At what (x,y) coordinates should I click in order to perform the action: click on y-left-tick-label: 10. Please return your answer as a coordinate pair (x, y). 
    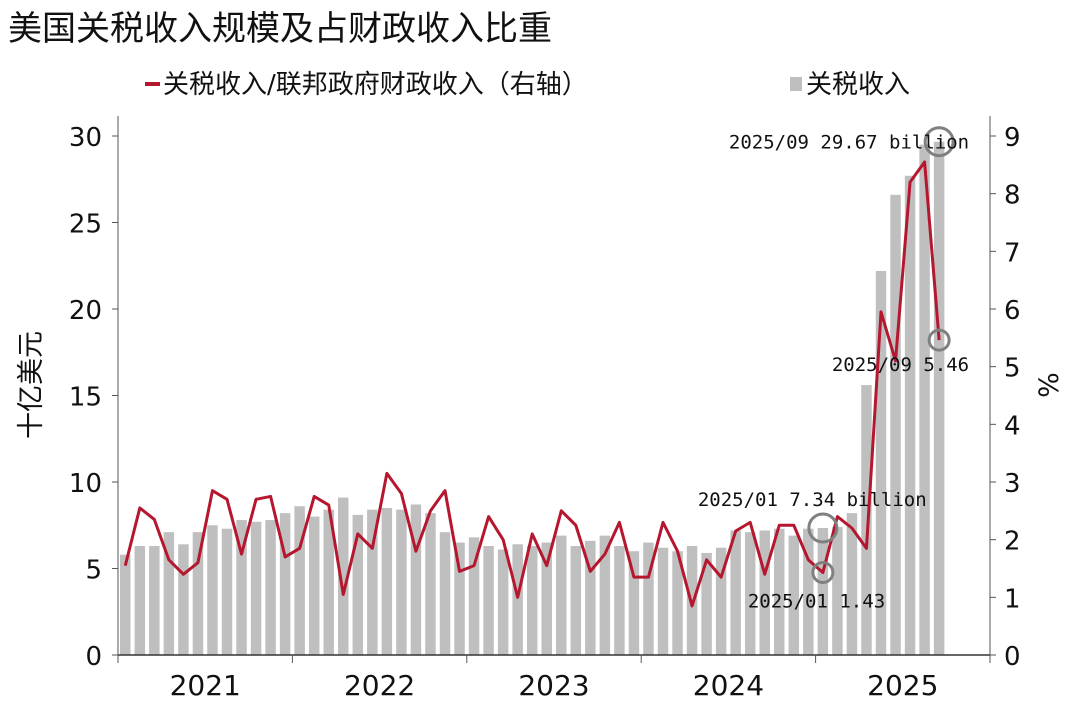
    Looking at the image, I should click on (85, 484).